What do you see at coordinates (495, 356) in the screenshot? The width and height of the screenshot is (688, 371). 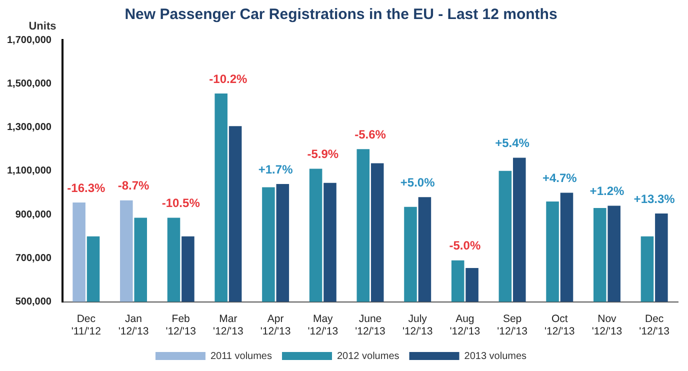 I see `legend-label: 2013 volumes` at bounding box center [495, 356].